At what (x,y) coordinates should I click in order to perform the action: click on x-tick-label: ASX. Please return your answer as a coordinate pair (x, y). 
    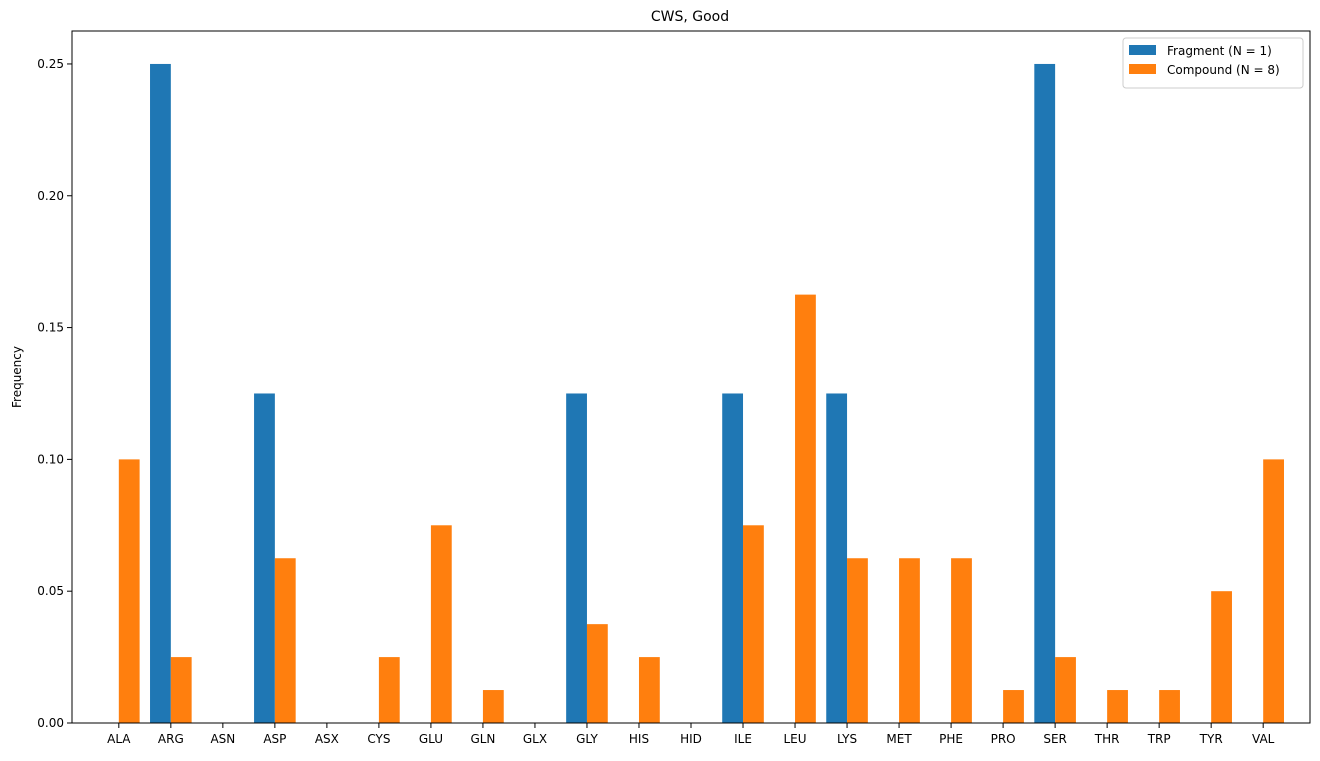
    Looking at the image, I should click on (327, 739).